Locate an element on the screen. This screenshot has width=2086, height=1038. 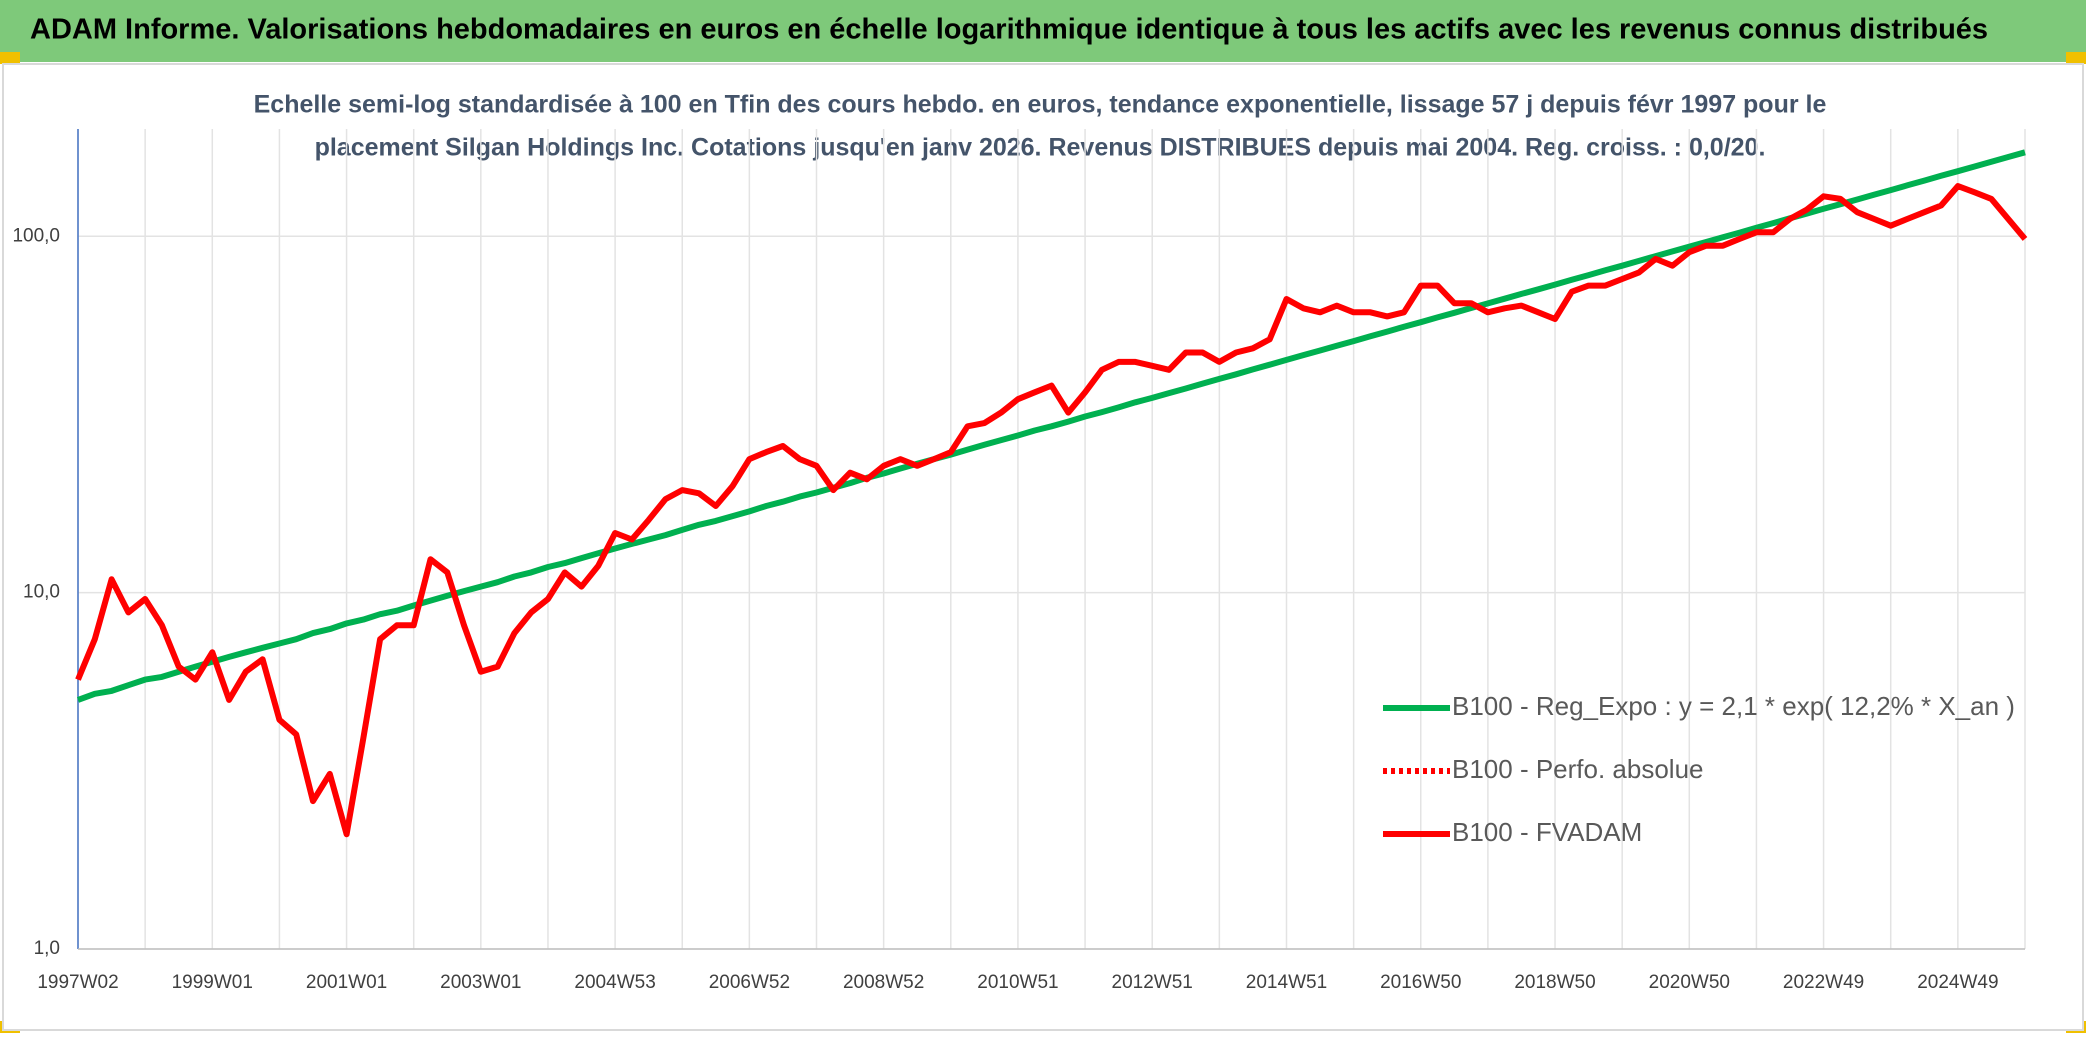
legend-label: B100 - Perfo. absolue is located at coordinates (1578, 769).